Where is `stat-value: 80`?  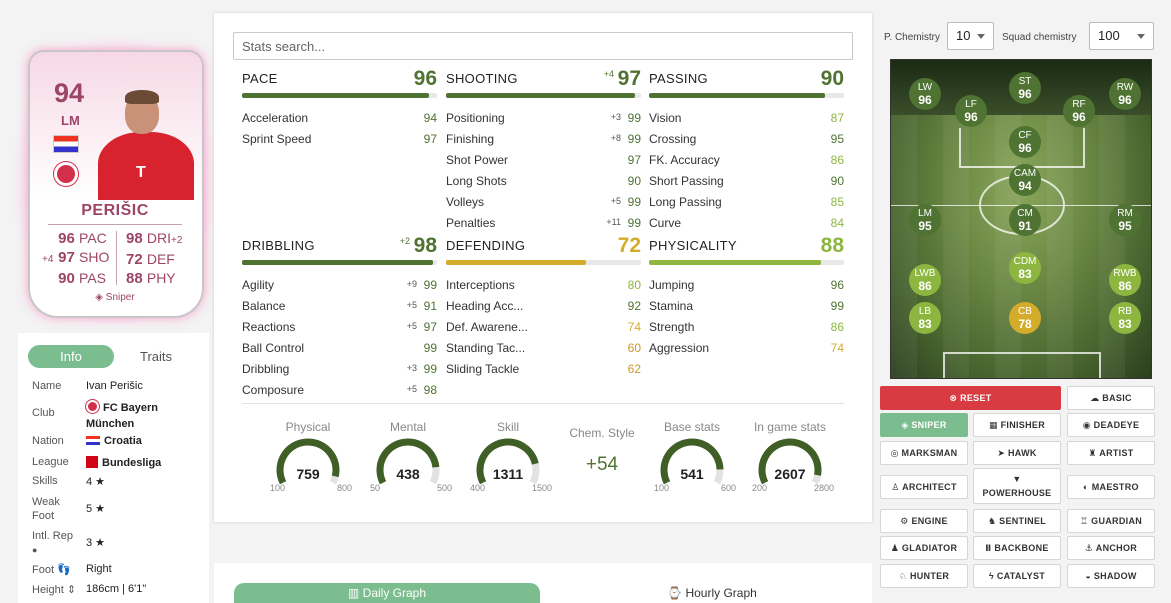
stat-value: 80 is located at coordinates (634, 285).